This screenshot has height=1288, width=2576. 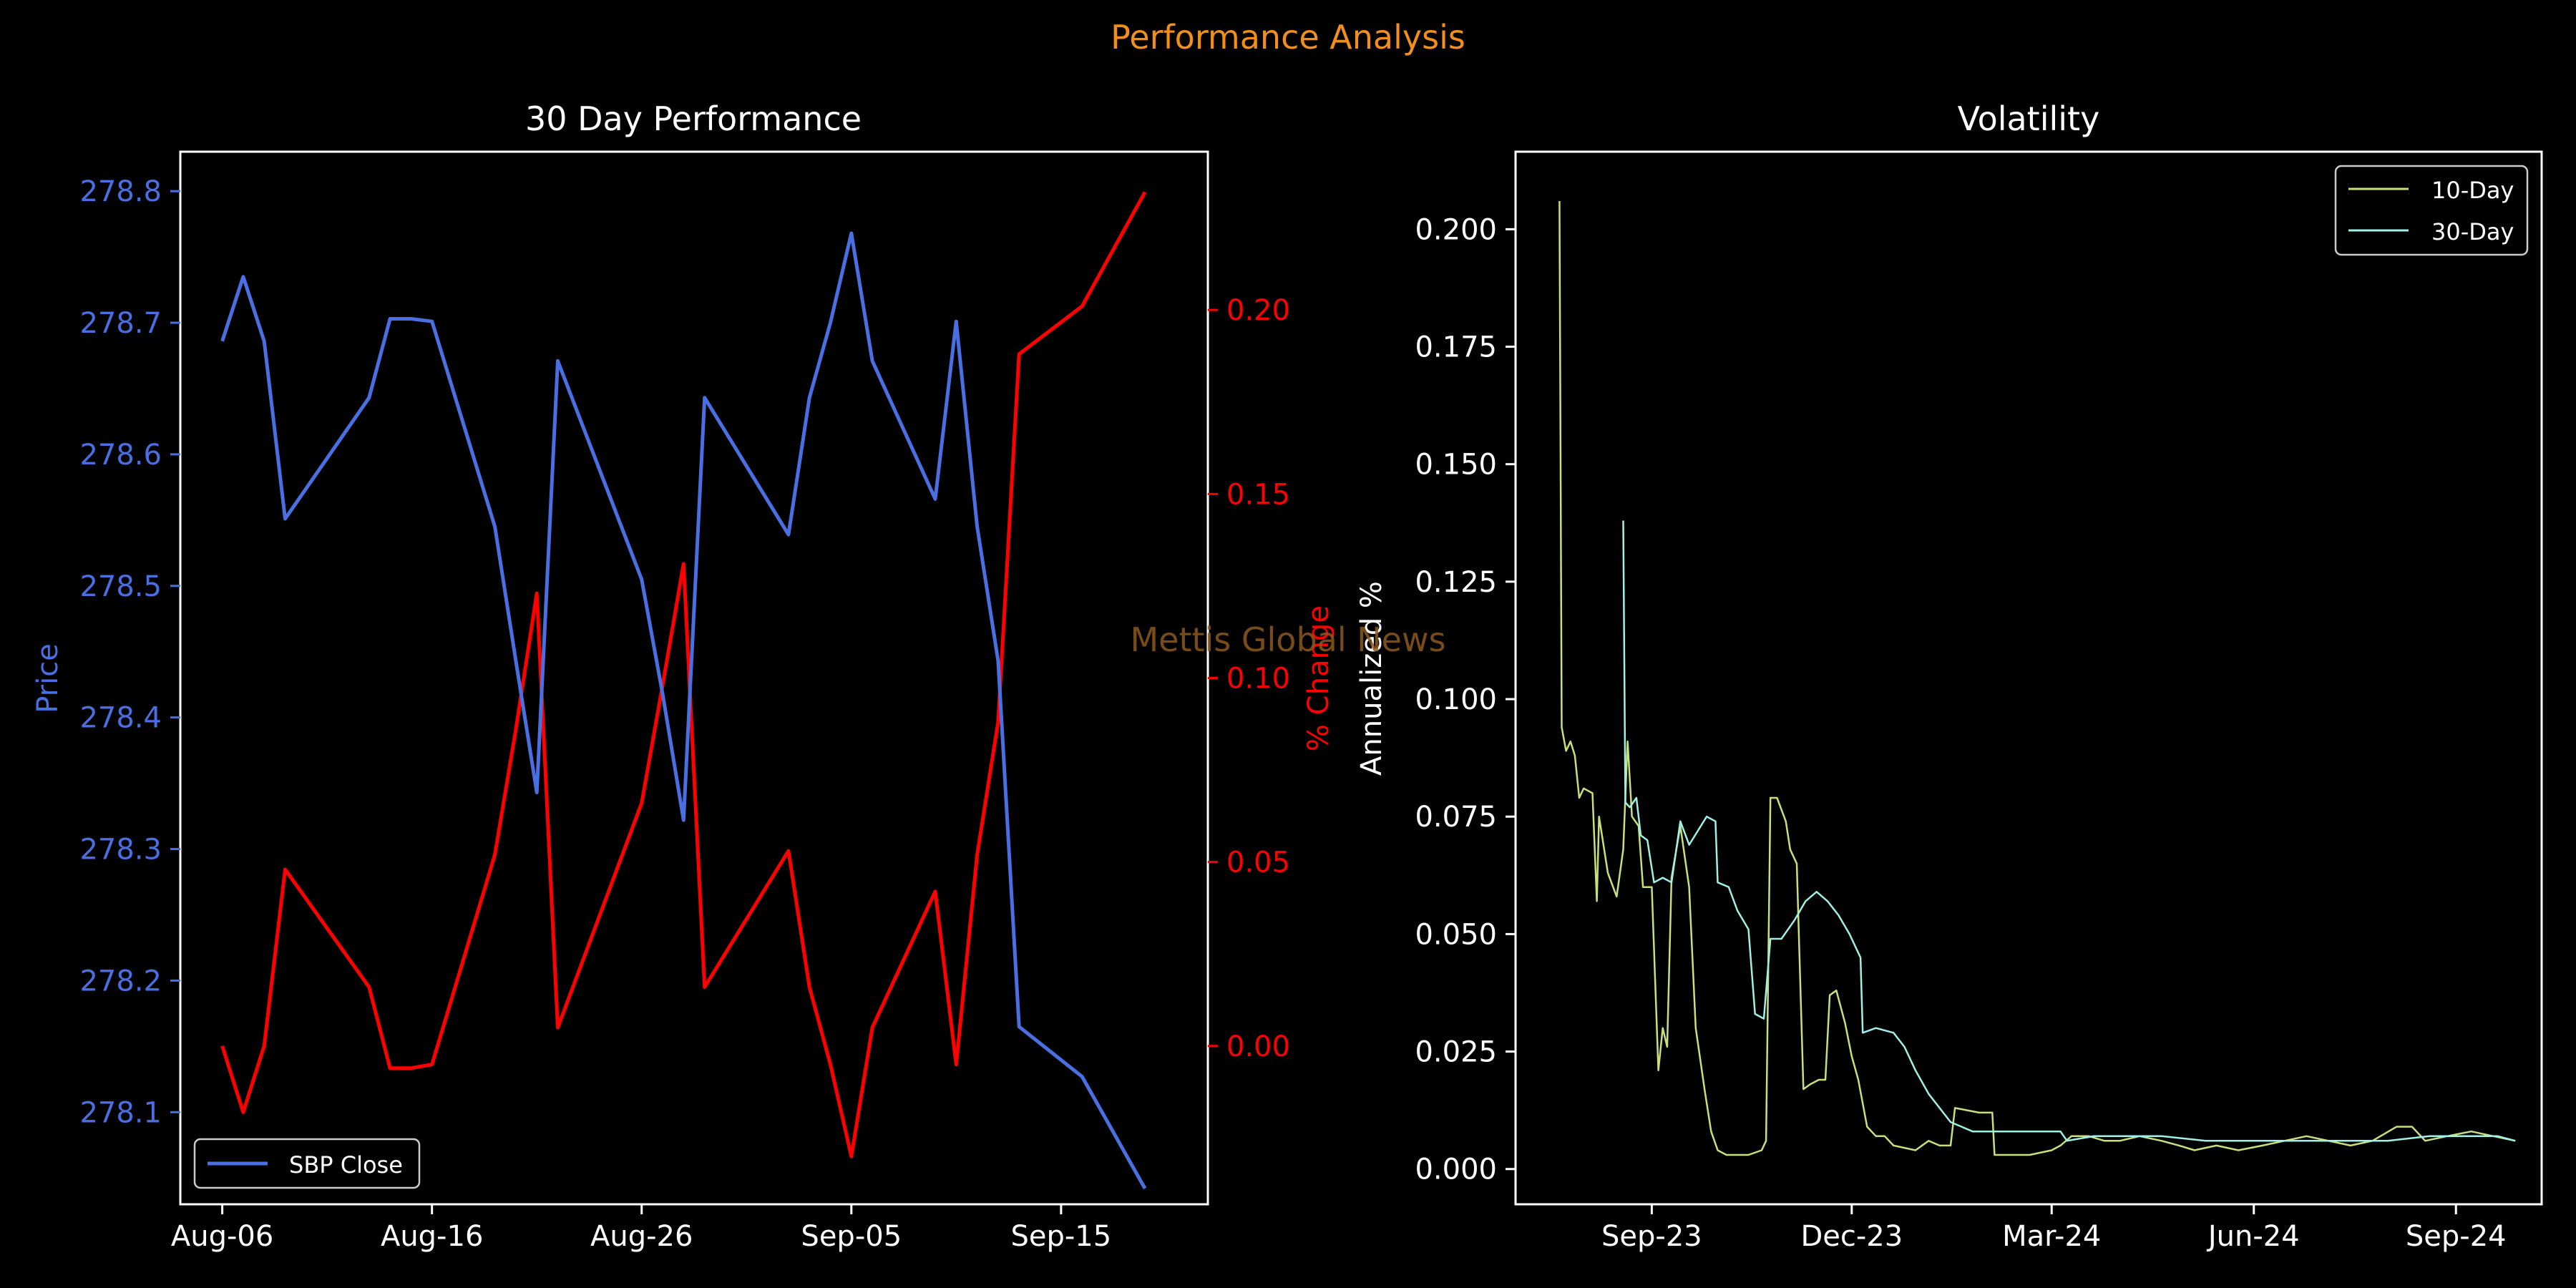 What do you see at coordinates (1456, 582) in the screenshot?
I see `vol-y-tick-label-0-125: 0.125` at bounding box center [1456, 582].